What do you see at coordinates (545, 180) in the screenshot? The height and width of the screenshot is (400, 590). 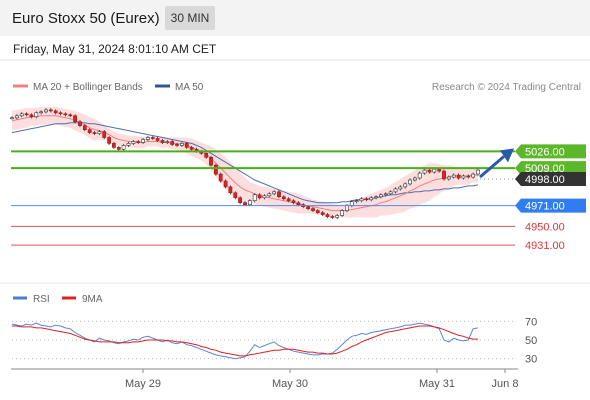 I see `level-label: 4998.00` at bounding box center [545, 180].